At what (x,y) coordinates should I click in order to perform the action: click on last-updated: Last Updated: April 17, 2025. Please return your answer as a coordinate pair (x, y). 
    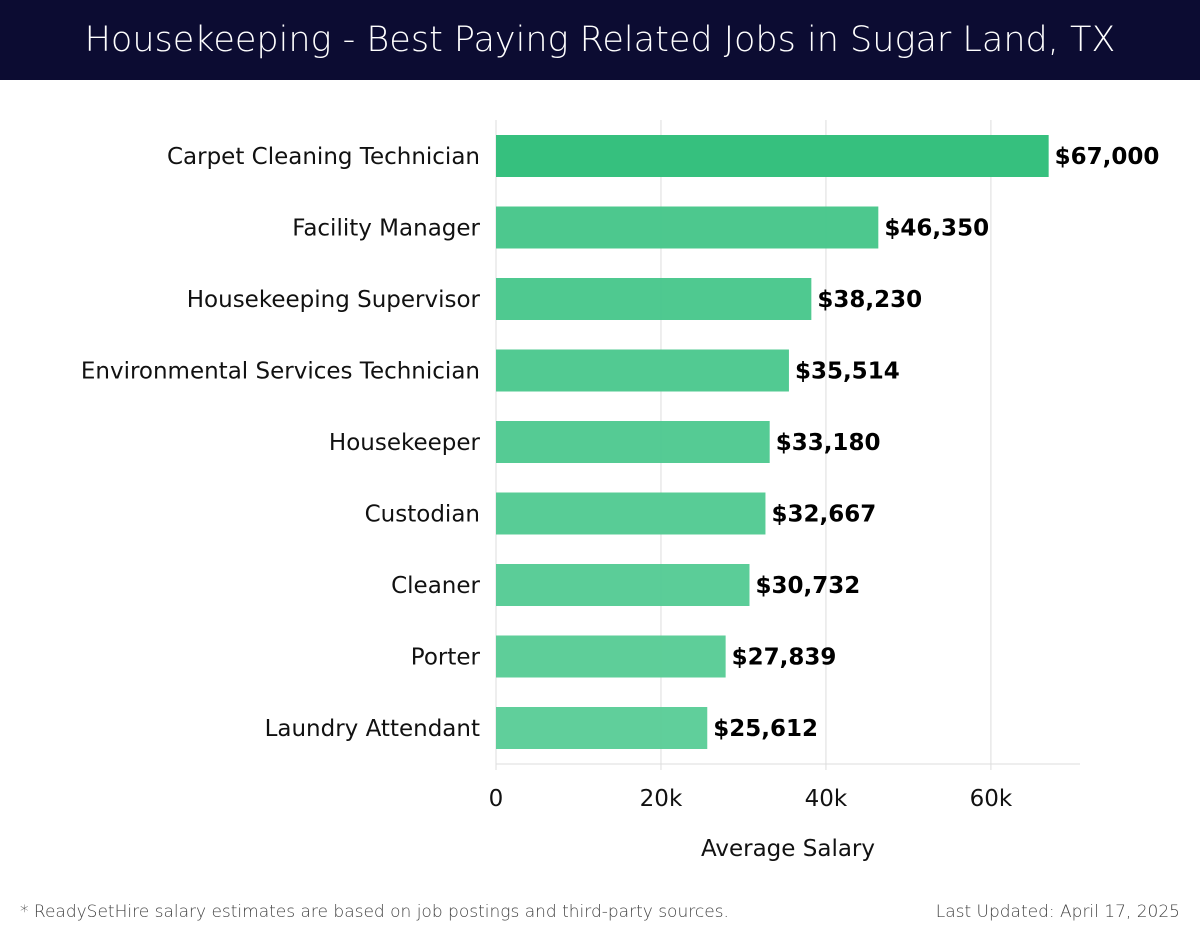
    Looking at the image, I should click on (1057, 912).